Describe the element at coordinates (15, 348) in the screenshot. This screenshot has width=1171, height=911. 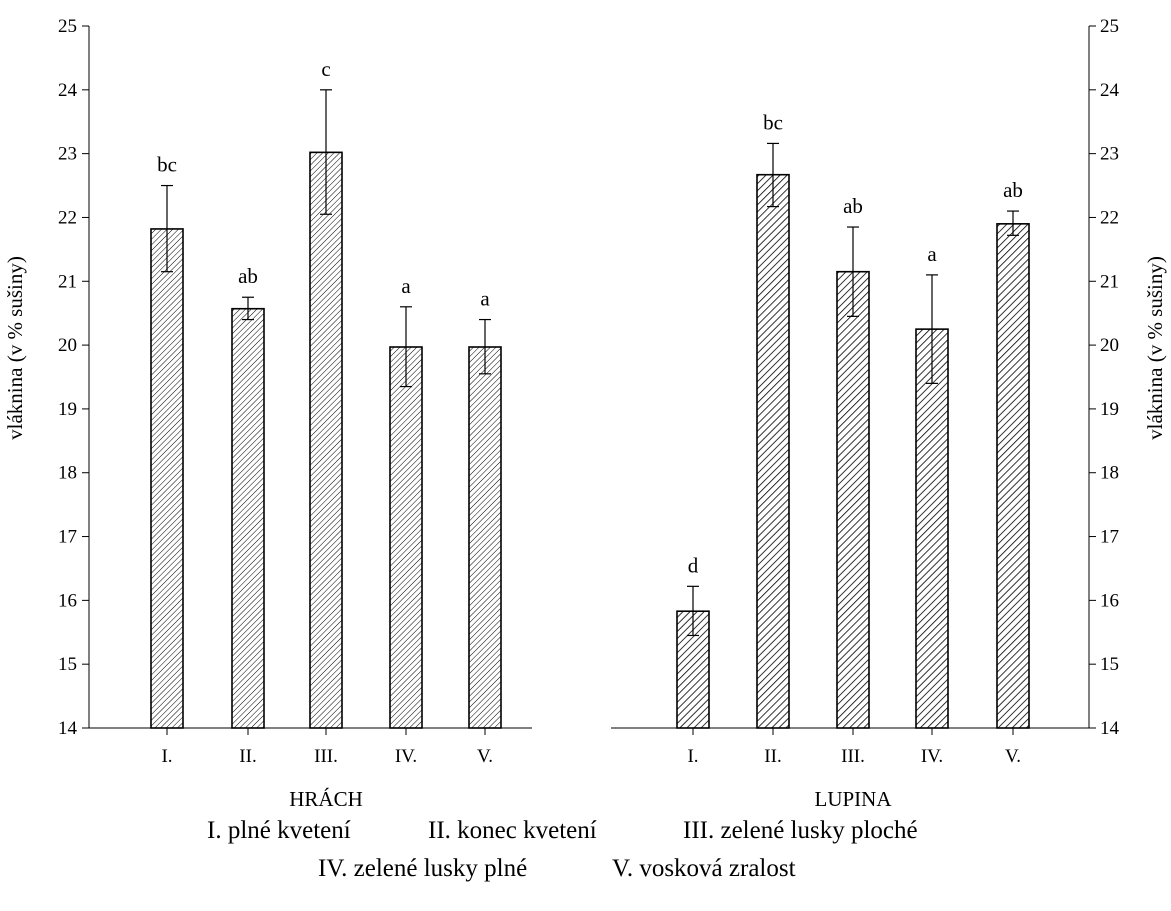
I see `y-axis-label-left: vláknina (v % sušiny)` at that location.